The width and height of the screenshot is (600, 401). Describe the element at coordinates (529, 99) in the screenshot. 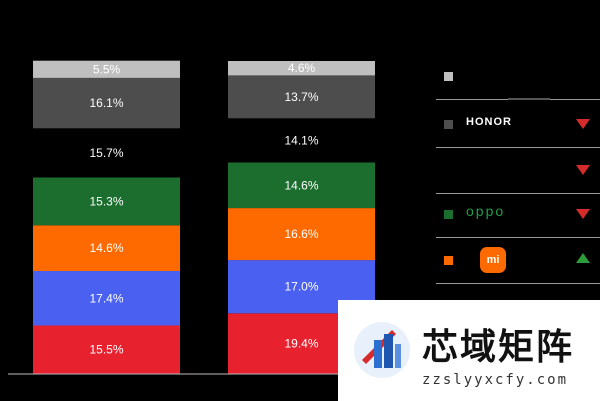

I see `legend-underline` at that location.